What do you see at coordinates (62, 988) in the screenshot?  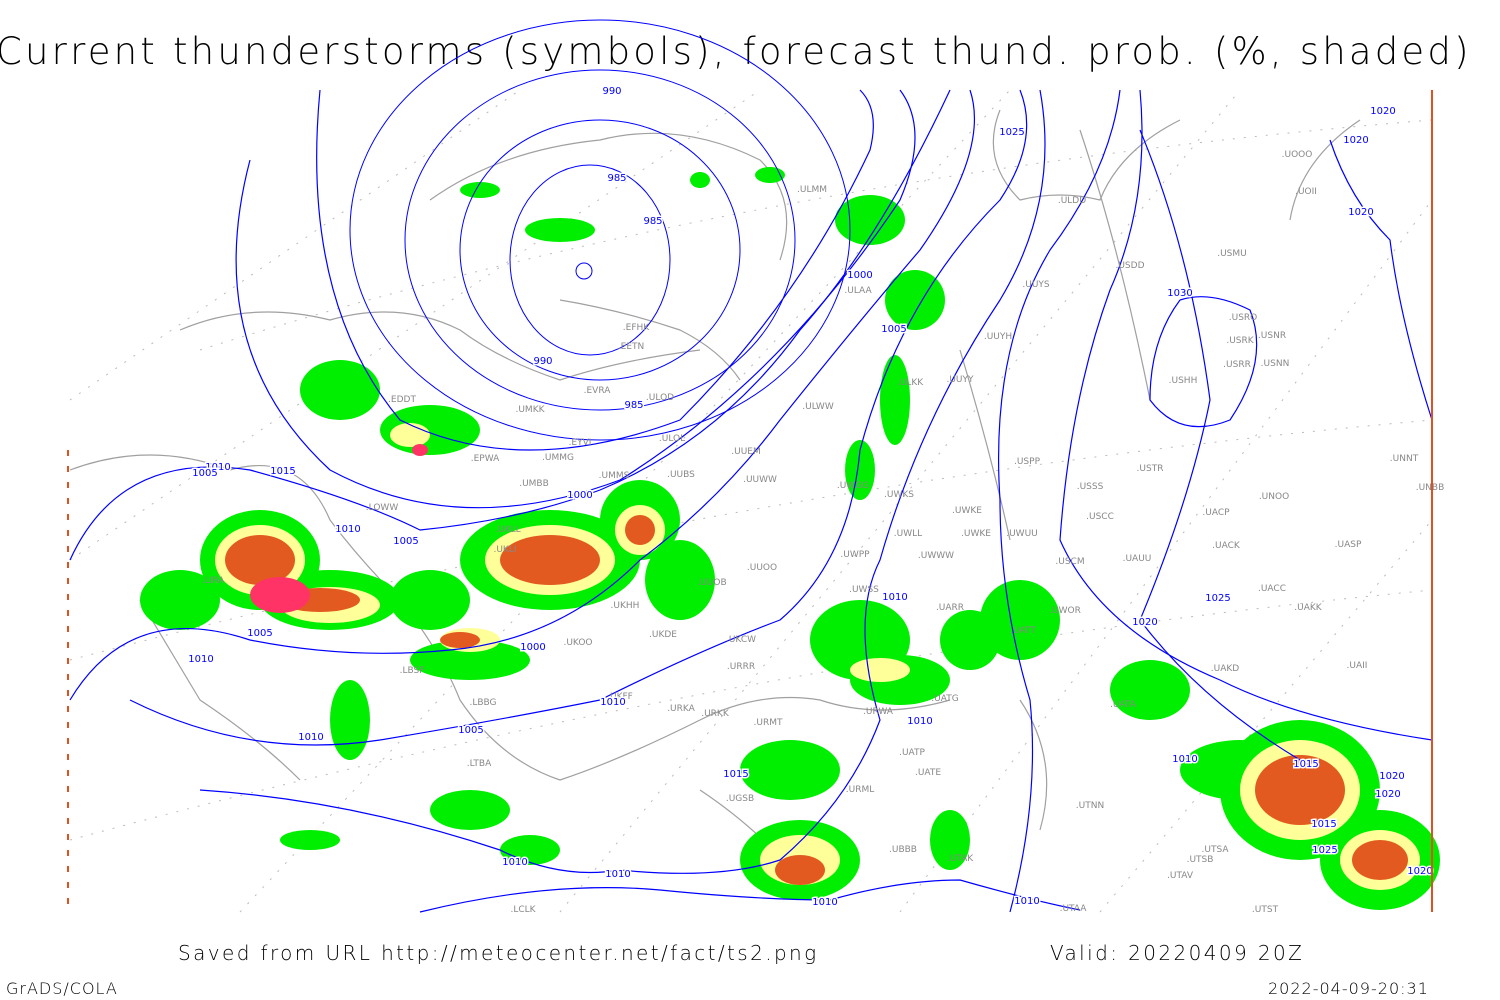 I see `software-credit: GrADS/COLA` at bounding box center [62, 988].